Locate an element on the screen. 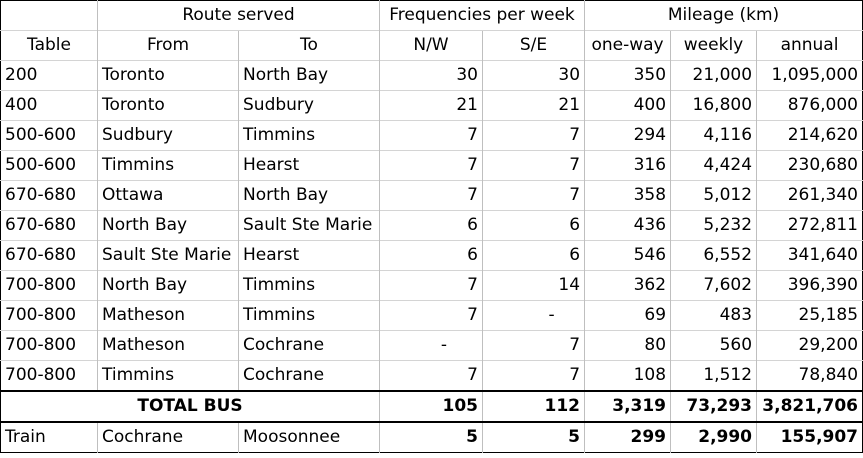  total-annual: 3,821,706 is located at coordinates (809, 406).